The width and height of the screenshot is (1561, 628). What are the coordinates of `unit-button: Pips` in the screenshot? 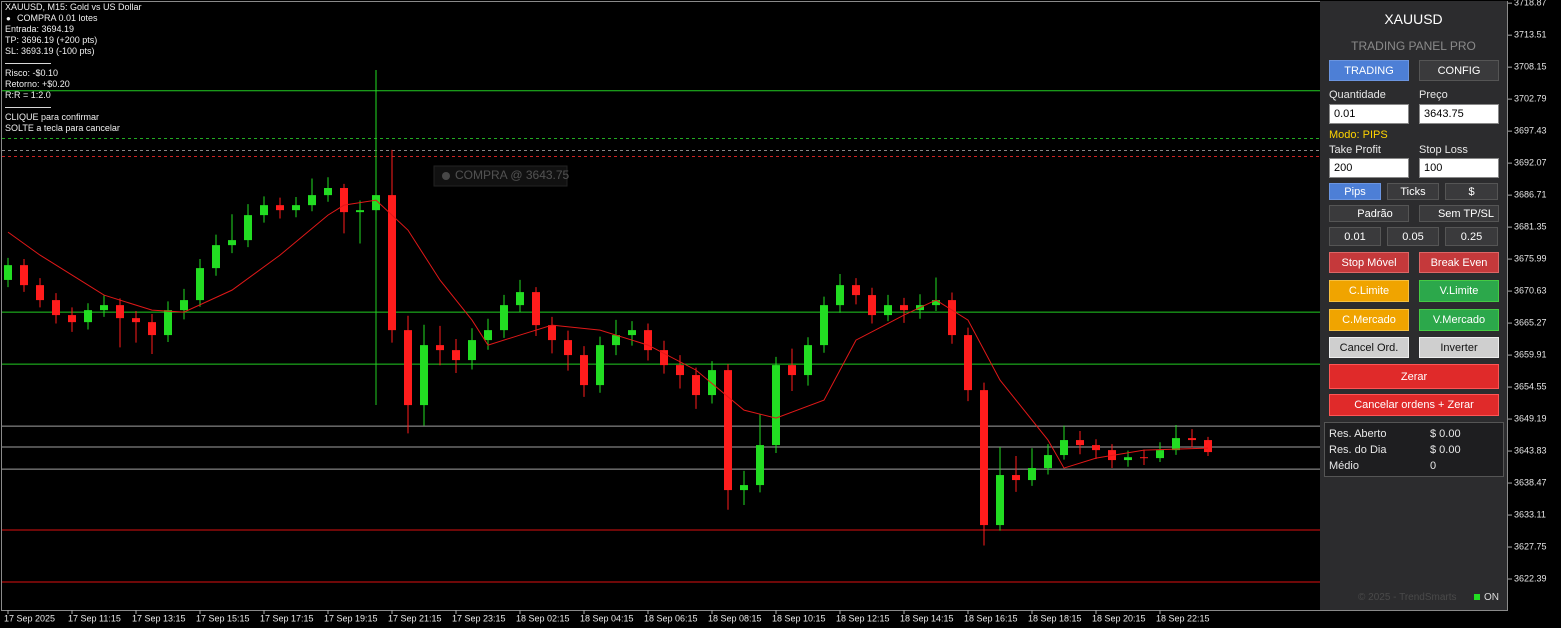 It's located at (1355, 191).